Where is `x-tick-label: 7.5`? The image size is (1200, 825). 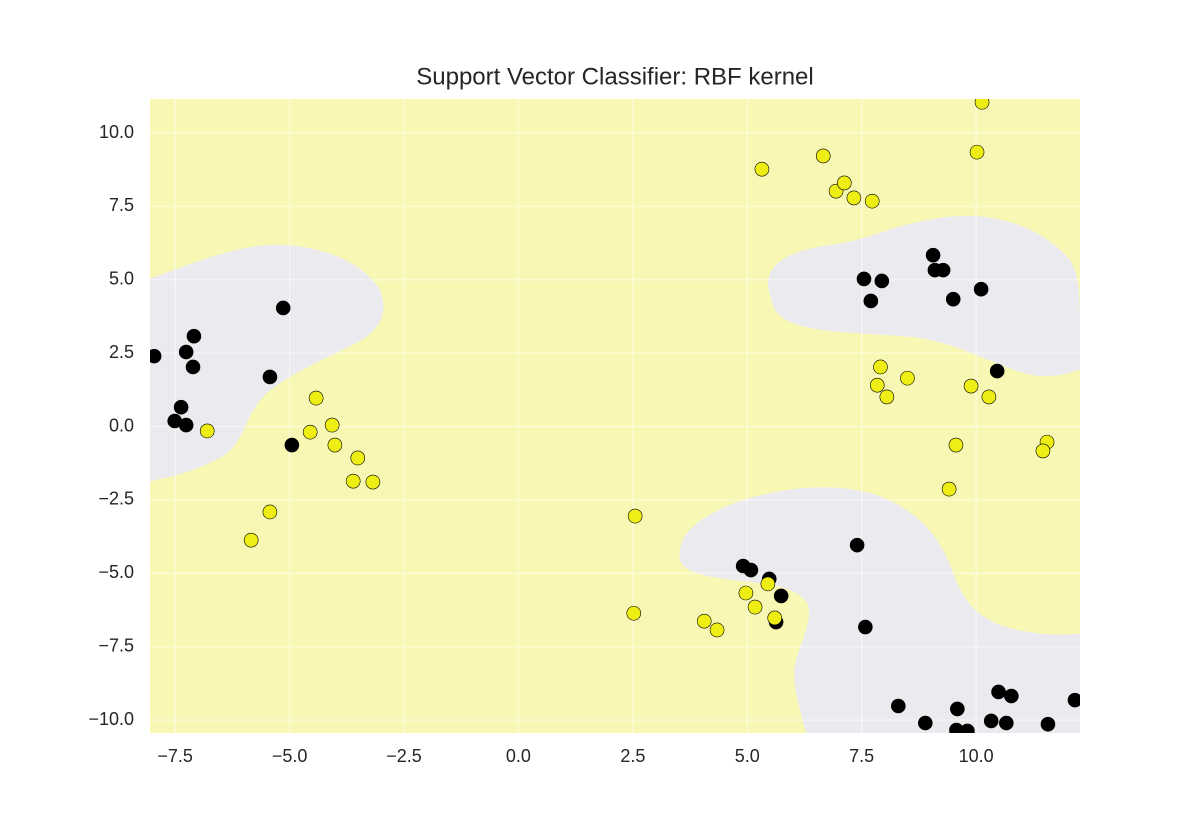
x-tick-label: 7.5 is located at coordinates (861, 756).